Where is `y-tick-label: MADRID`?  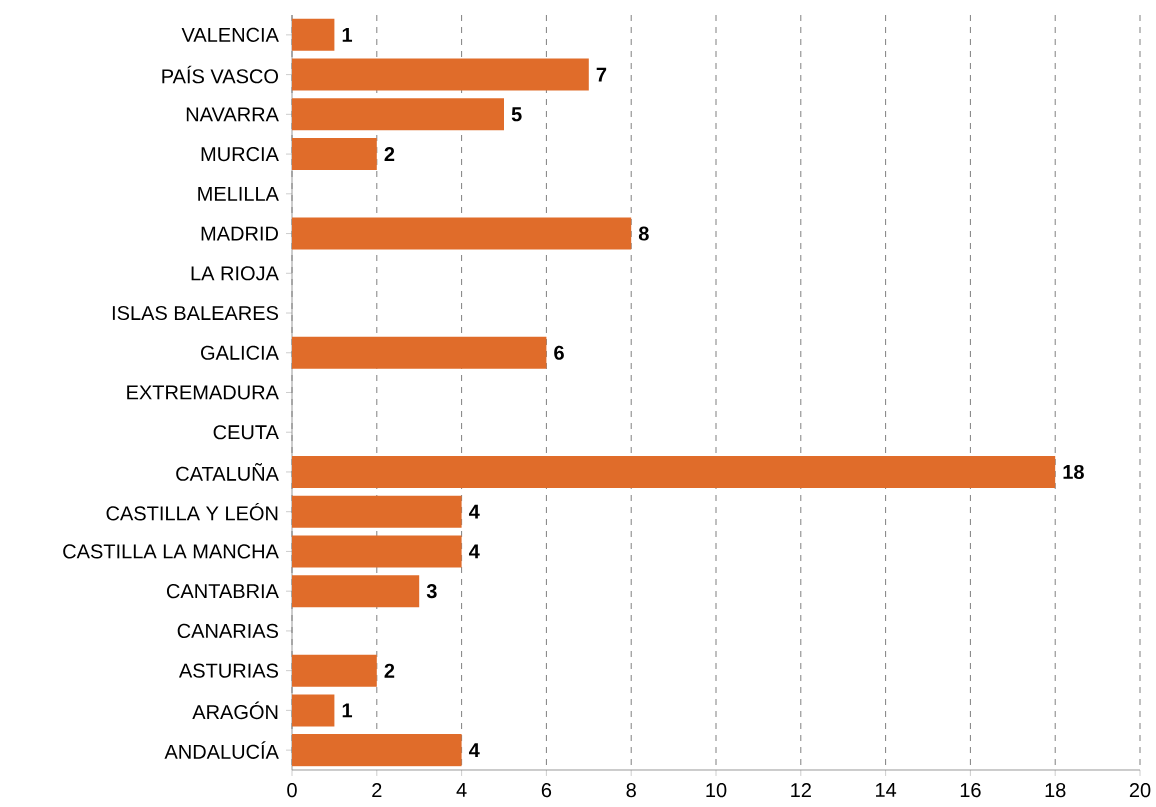
y-tick-label: MADRID is located at coordinates (239, 233).